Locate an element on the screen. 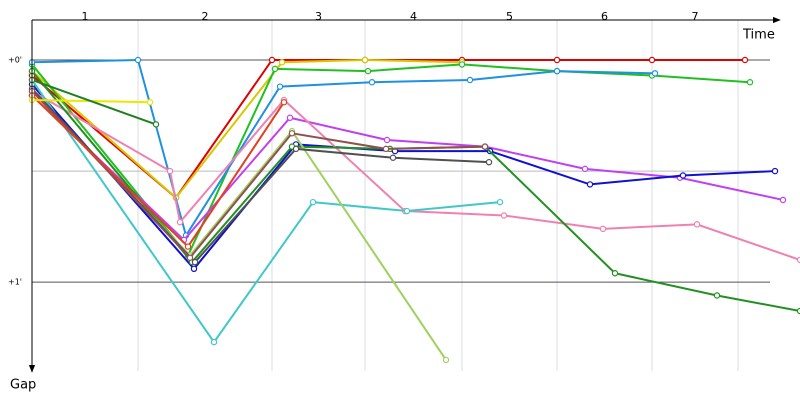 This screenshot has width=800, height=400. lap-label: 7 is located at coordinates (695, 16).